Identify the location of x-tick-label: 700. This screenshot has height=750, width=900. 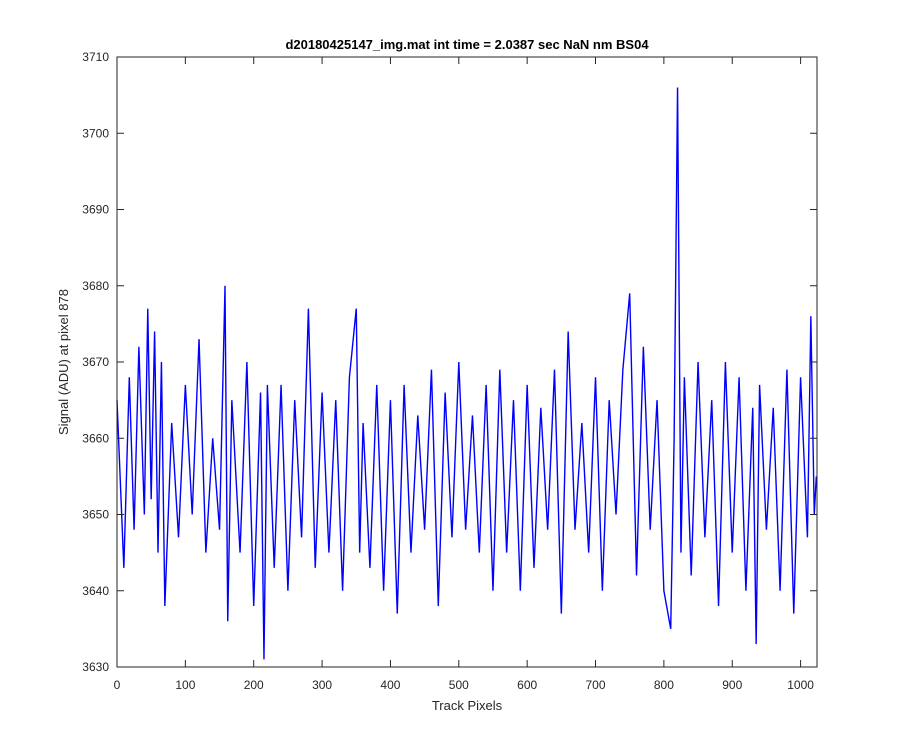
(596, 685).